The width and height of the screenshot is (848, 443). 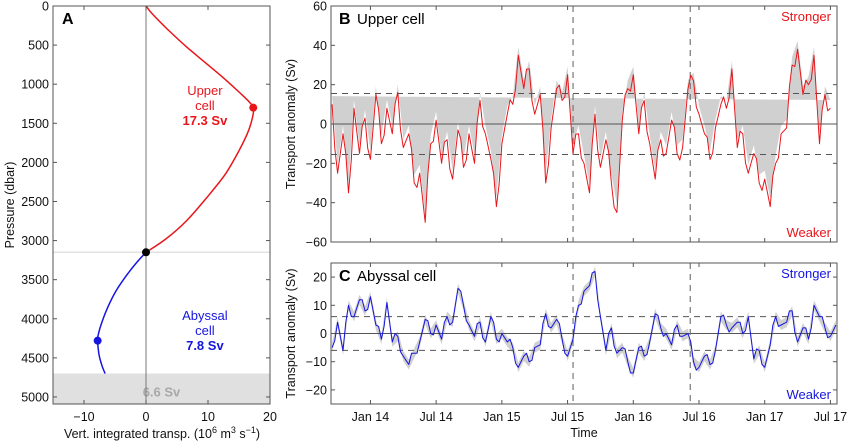 I want to click on y-axis-label: Pressure (dbar), so click(x=10, y=205).